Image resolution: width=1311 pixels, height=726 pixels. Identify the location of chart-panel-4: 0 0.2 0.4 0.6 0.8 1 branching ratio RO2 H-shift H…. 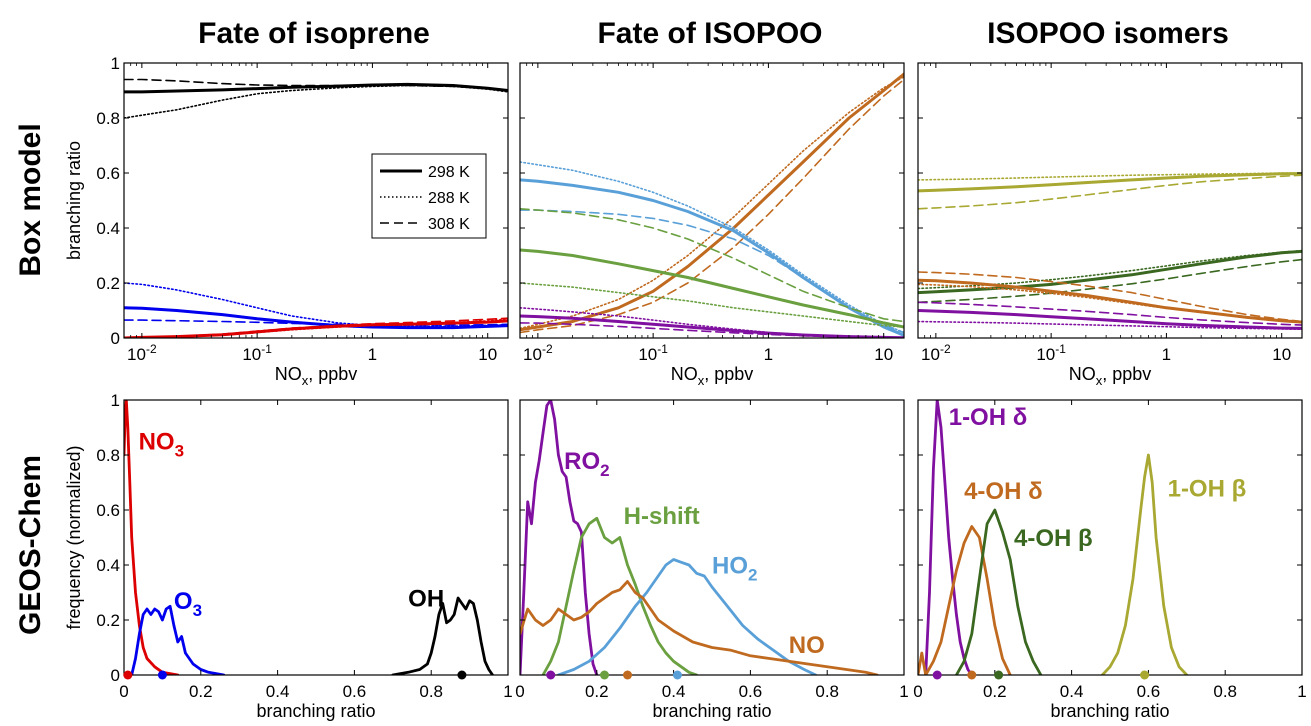
(712, 560).